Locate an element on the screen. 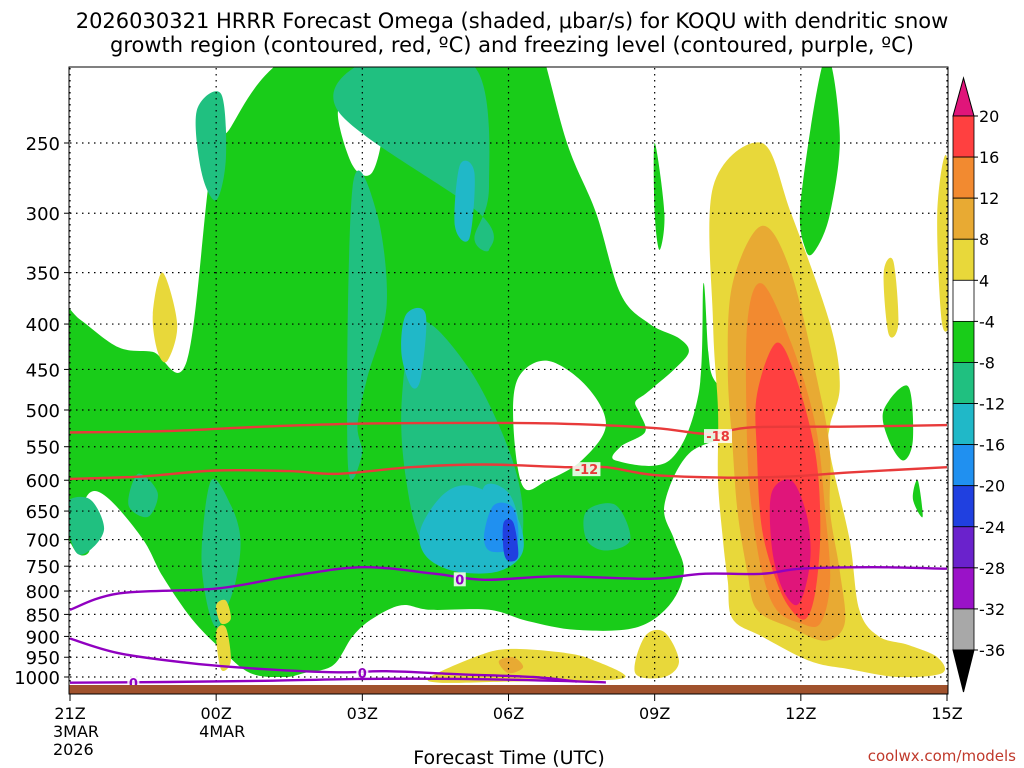  colorbar-label--16: -16 is located at coordinates (992, 445).